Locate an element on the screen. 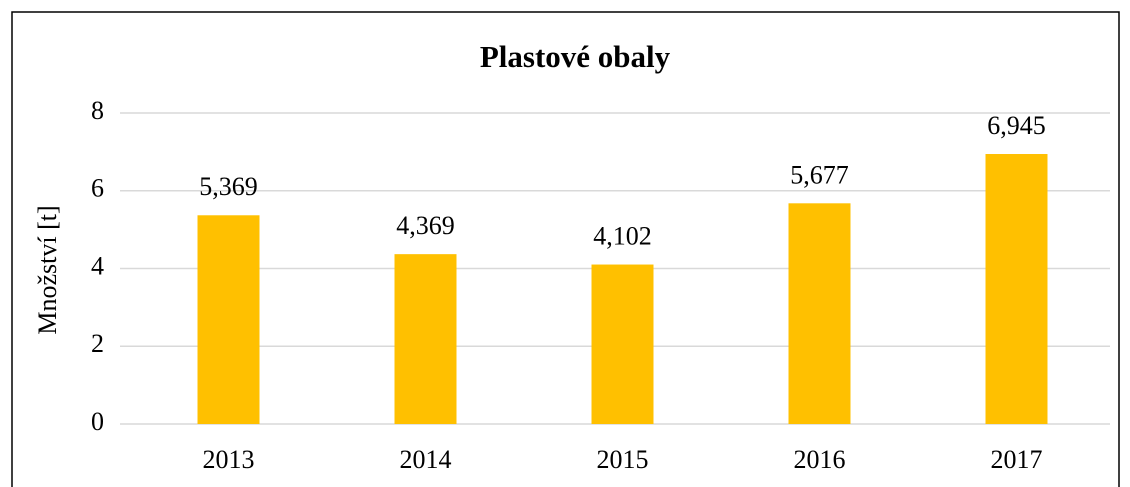 This screenshot has width=1130, height=487. y-tick-label: 8 is located at coordinates (97, 110).